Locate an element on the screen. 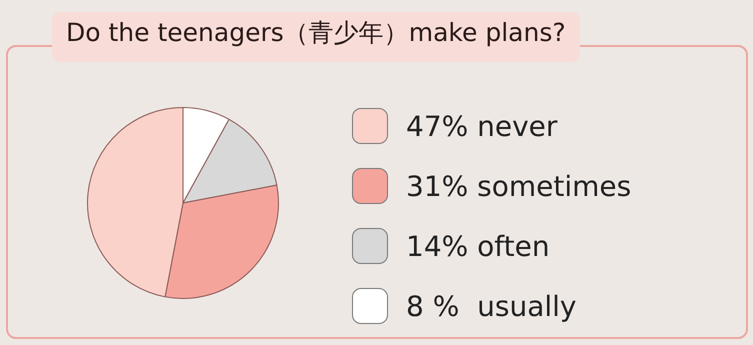 The height and width of the screenshot is (345, 753). legend-label: 8 % usually is located at coordinates (491, 306).